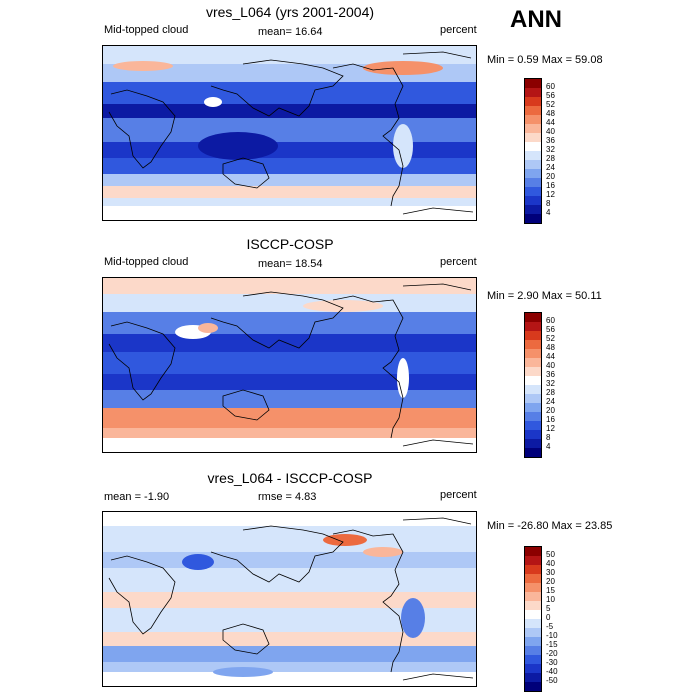 The height and width of the screenshot is (700, 700). I want to click on colorbar-tick-label: -5, so click(550, 626).